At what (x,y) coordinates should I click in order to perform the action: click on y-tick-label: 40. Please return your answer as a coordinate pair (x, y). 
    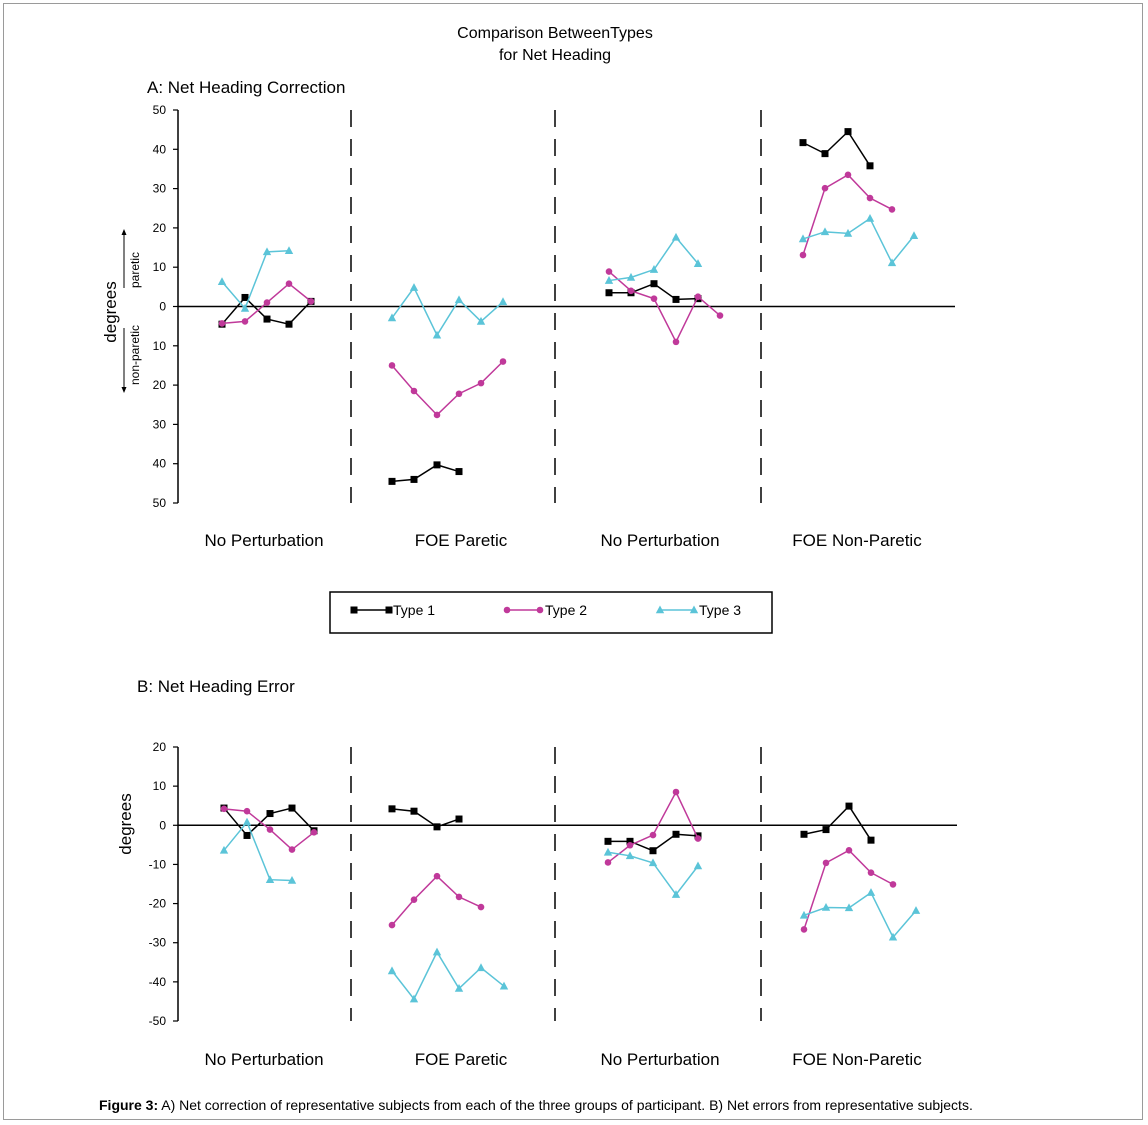
    Looking at the image, I should click on (160, 464).